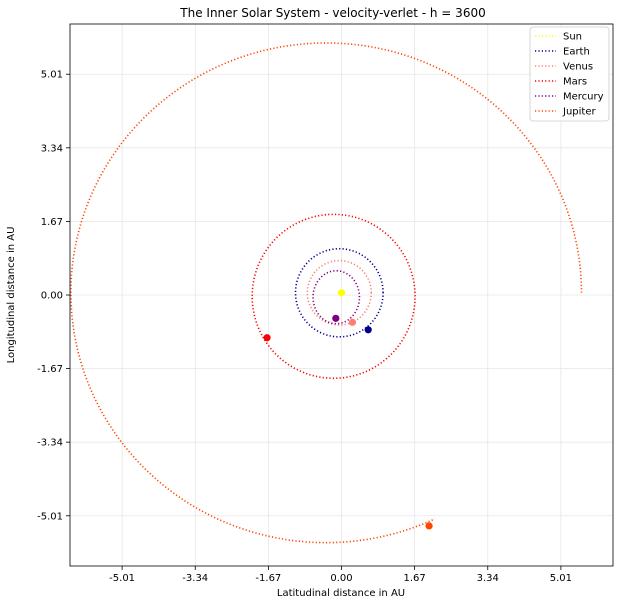 The height and width of the screenshot is (604, 622). Describe the element at coordinates (561, 578) in the screenshot. I see `x-tick-label: 5.01` at that location.